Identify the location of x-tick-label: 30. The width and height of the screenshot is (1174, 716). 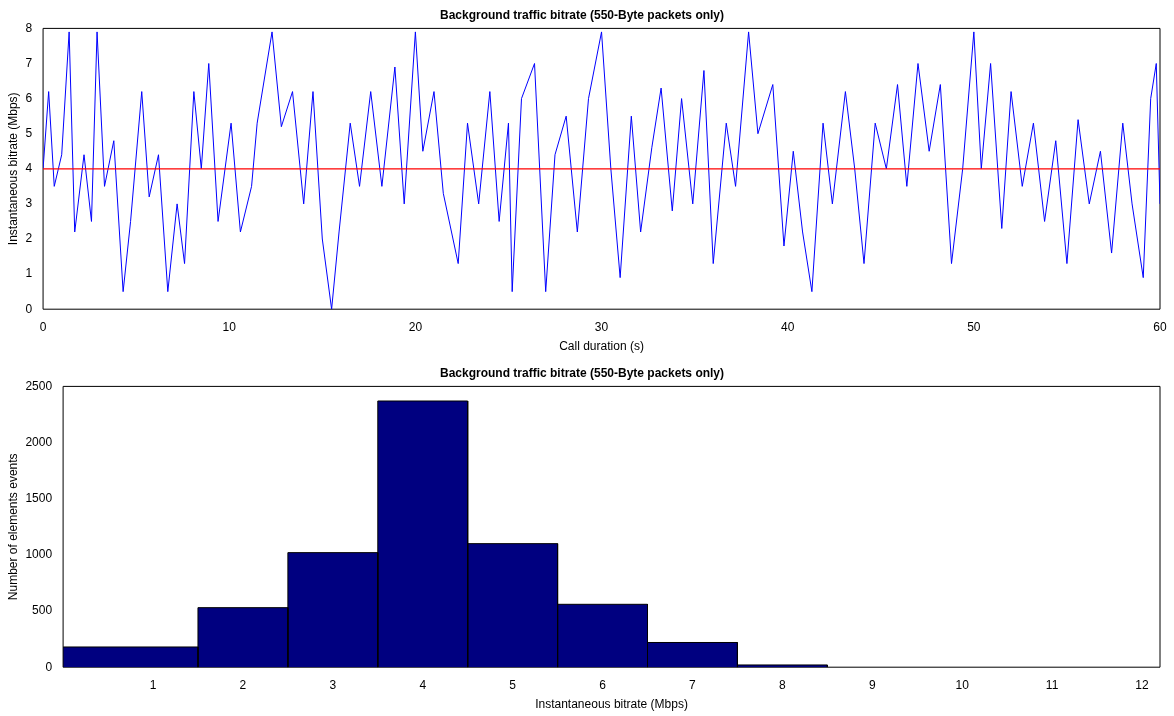
(601, 326).